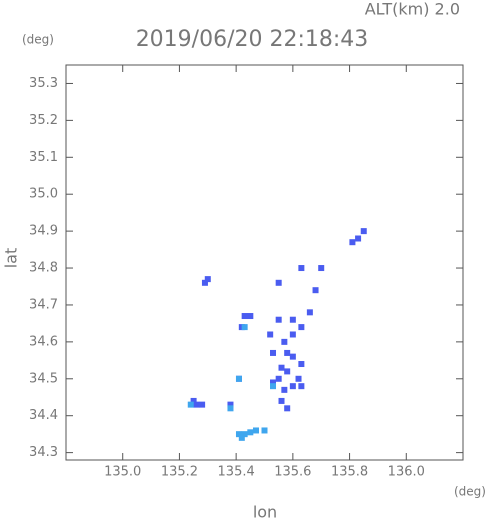 The height and width of the screenshot is (525, 491). What do you see at coordinates (43, 452) in the screenshot?
I see `y-tick-label: 34.3` at bounding box center [43, 452].